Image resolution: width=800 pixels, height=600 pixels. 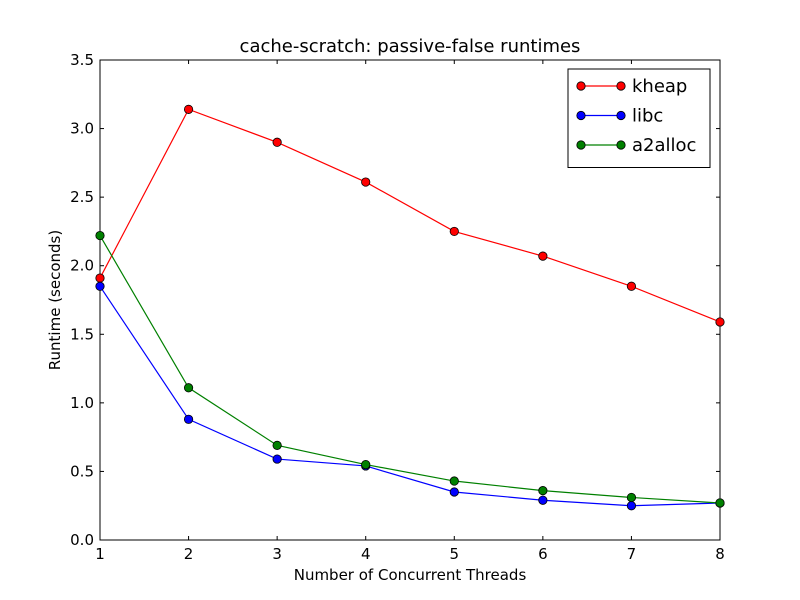 I want to click on y-tick-label: 0.0, so click(x=82, y=540).